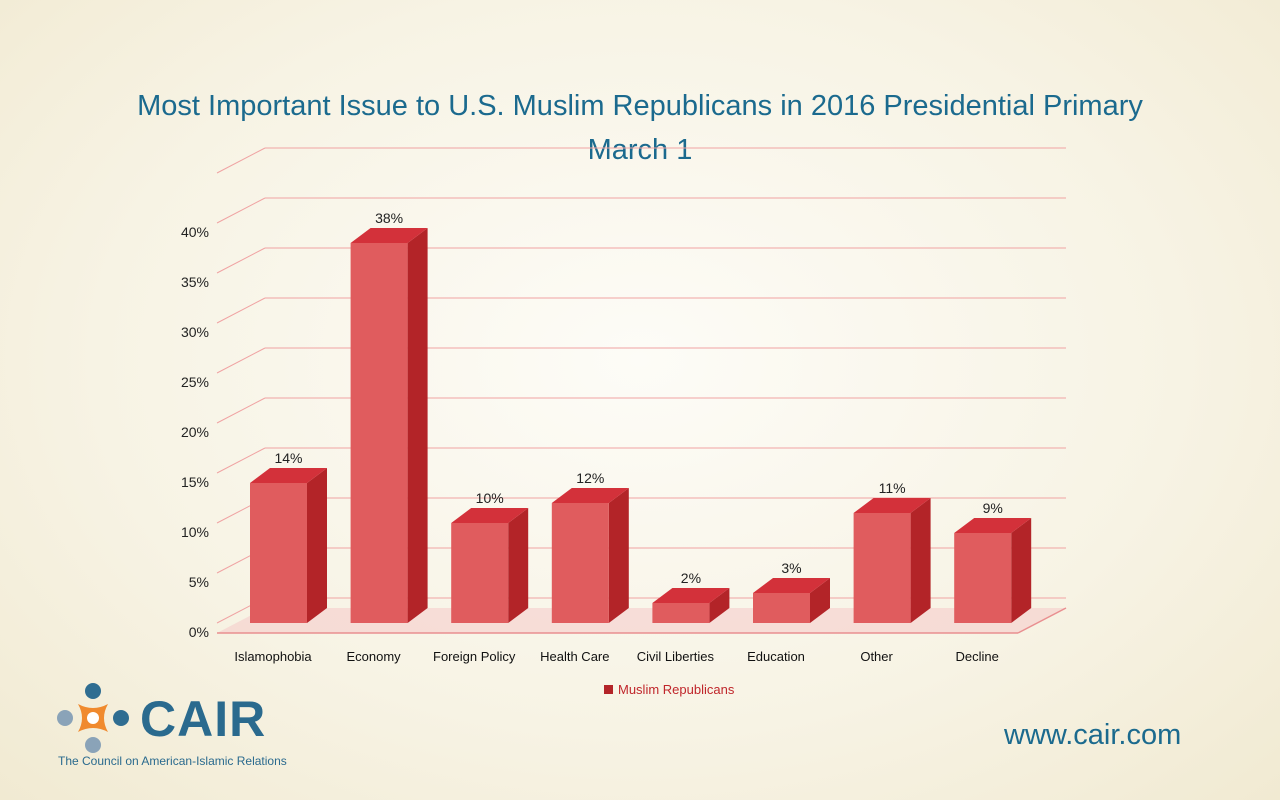  Describe the element at coordinates (574, 656) in the screenshot. I see `x-tick-label: Health Care` at that location.